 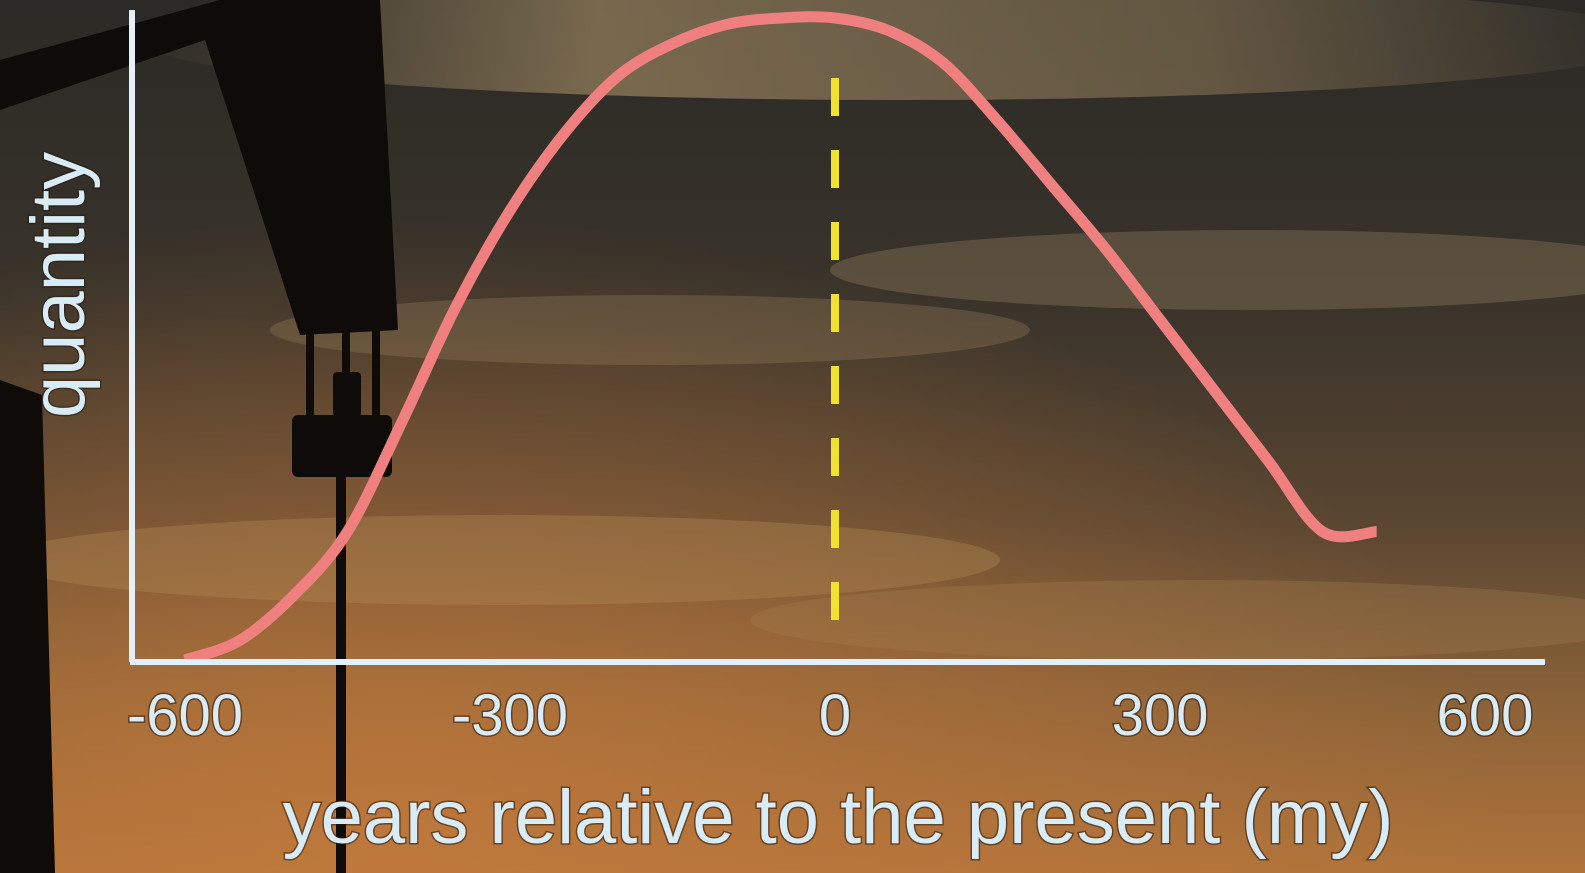 What do you see at coordinates (58, 285) in the screenshot?
I see `y-axis-title: quantity` at bounding box center [58, 285].